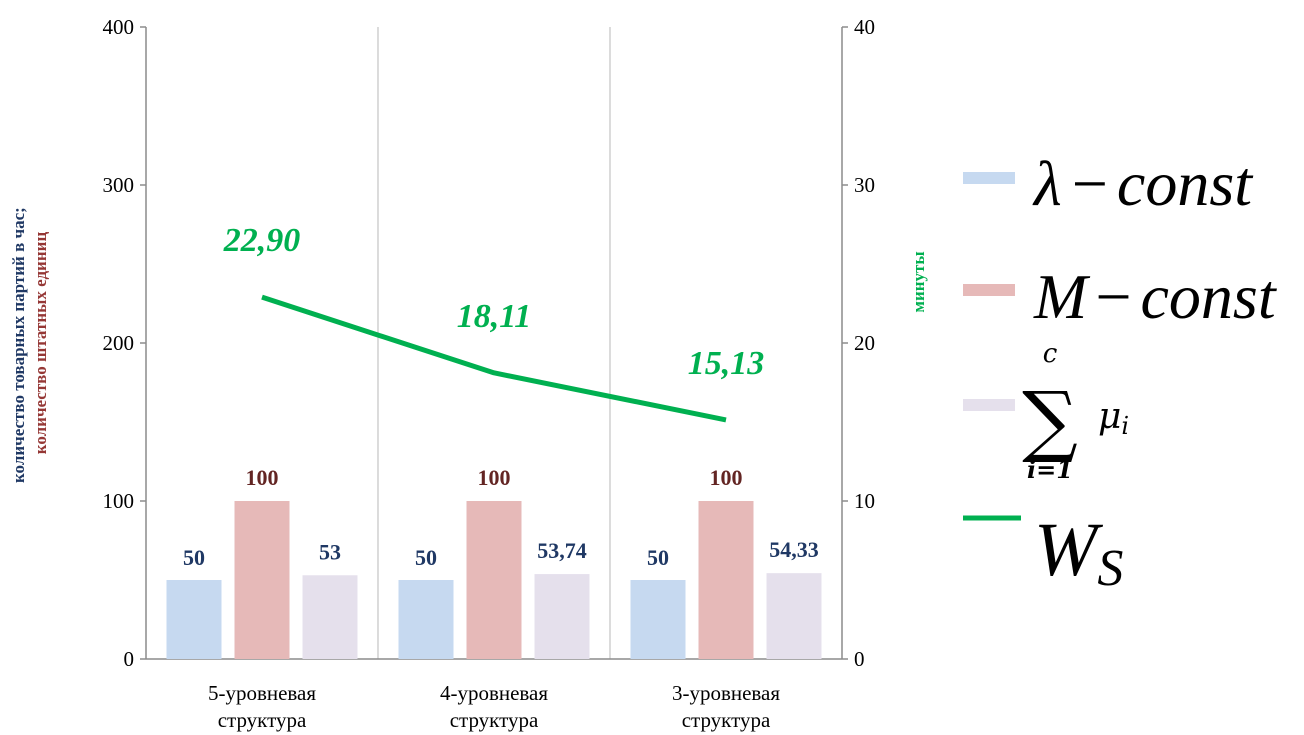 This screenshot has height=735, width=1304. What do you see at coordinates (494, 693) in the screenshot?
I see `x-category-label: 4-уровневая` at bounding box center [494, 693].